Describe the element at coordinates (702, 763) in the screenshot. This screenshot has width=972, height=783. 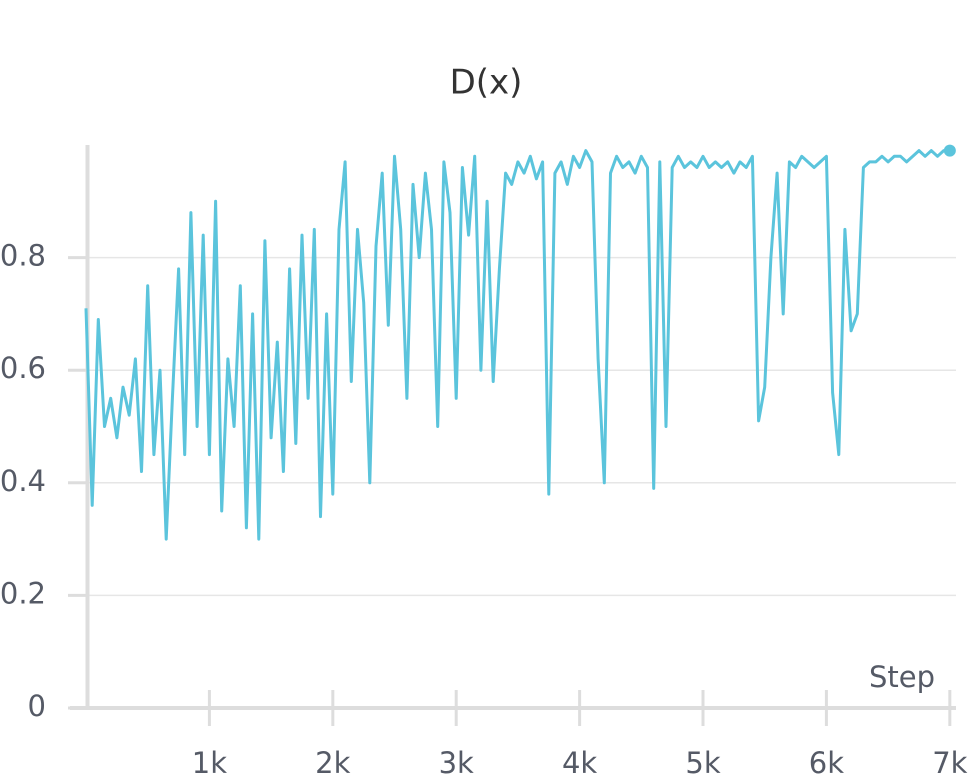
I see `x-tick-label: 5k` at that location.